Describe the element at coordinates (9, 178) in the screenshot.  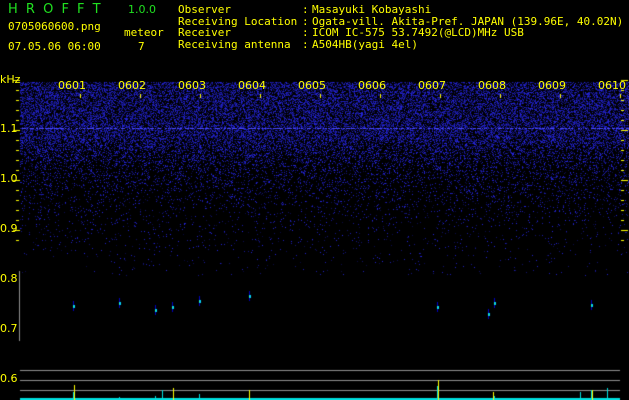
I see `y-tick-label: 1.0` at that location.